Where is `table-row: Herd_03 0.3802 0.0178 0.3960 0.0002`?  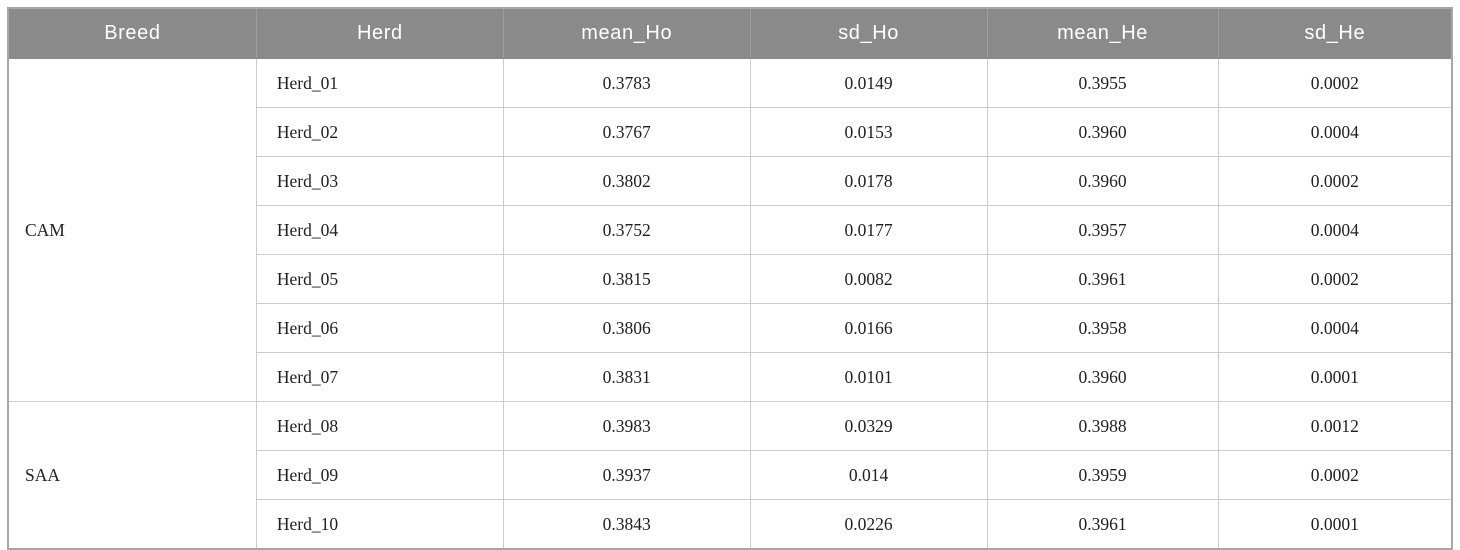 table-row: Herd_03 0.3802 0.0178 0.3960 0.0002 is located at coordinates (730, 181).